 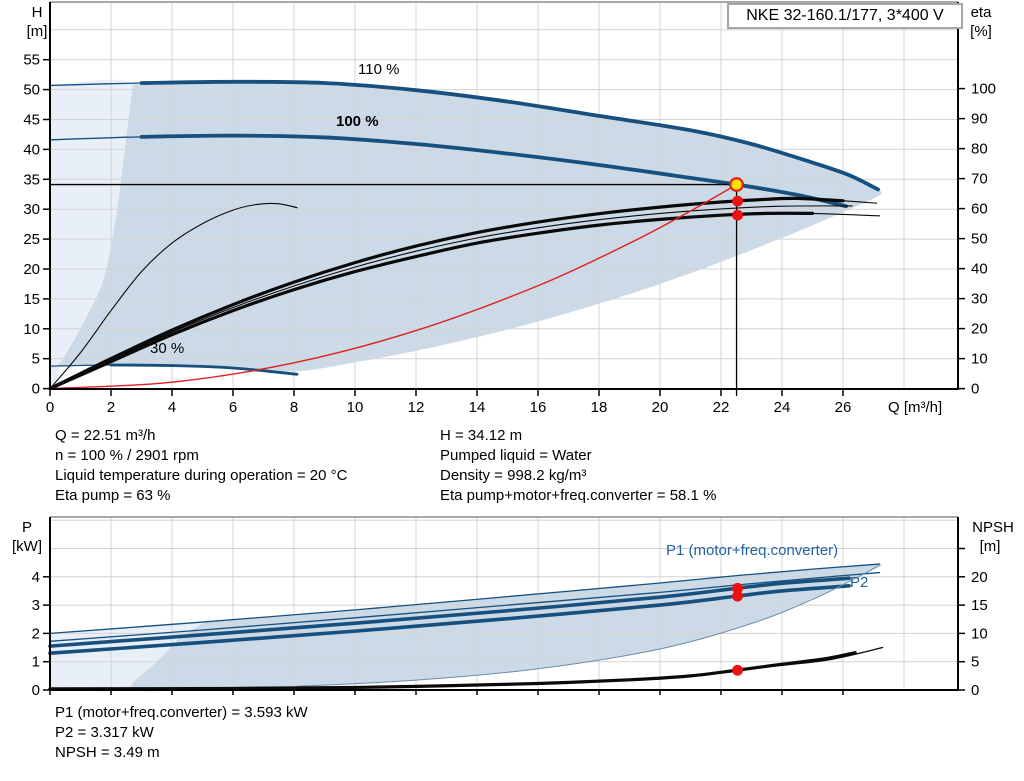 I want to click on left-tick-label: 55, so click(x=31, y=60).